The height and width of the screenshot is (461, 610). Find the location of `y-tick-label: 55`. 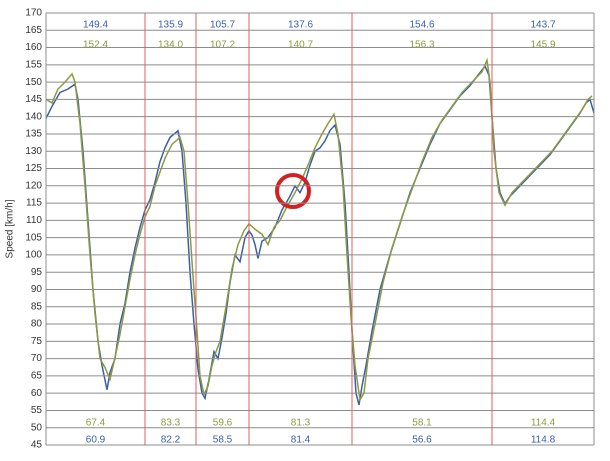

y-tick-label: 55 is located at coordinates (37, 410).